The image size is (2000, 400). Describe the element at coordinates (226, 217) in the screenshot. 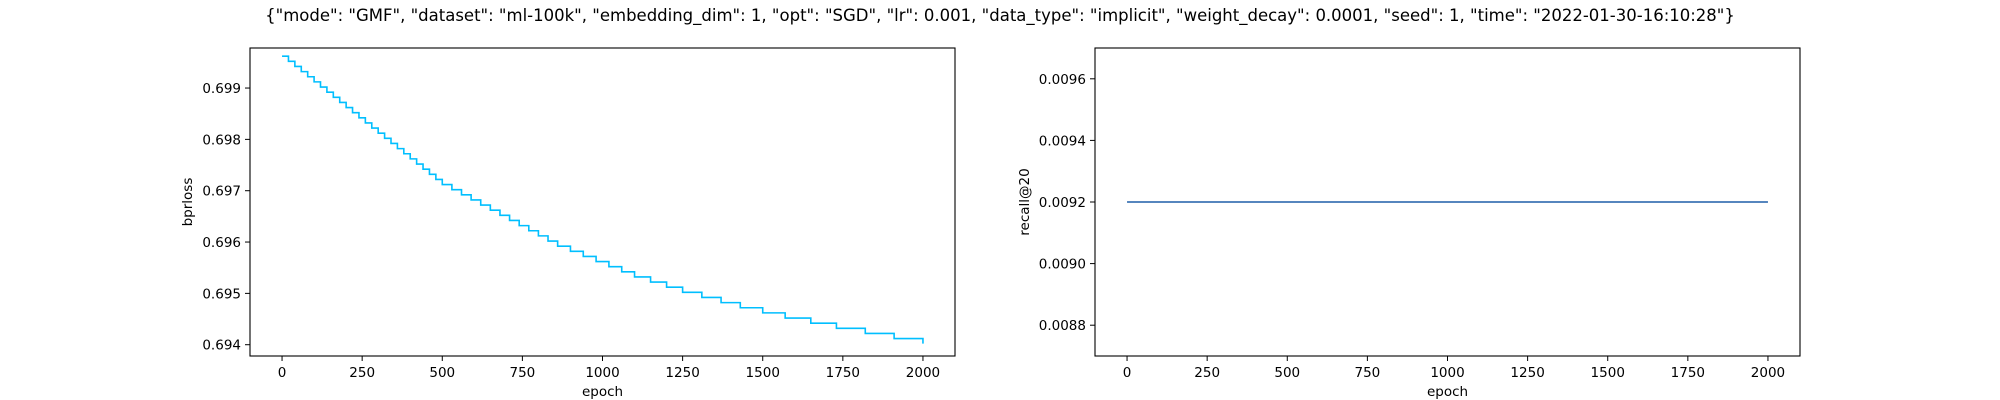

I see `y-ticks: 0.694 0.695 0.696 0.697 0.698 0.699` at that location.